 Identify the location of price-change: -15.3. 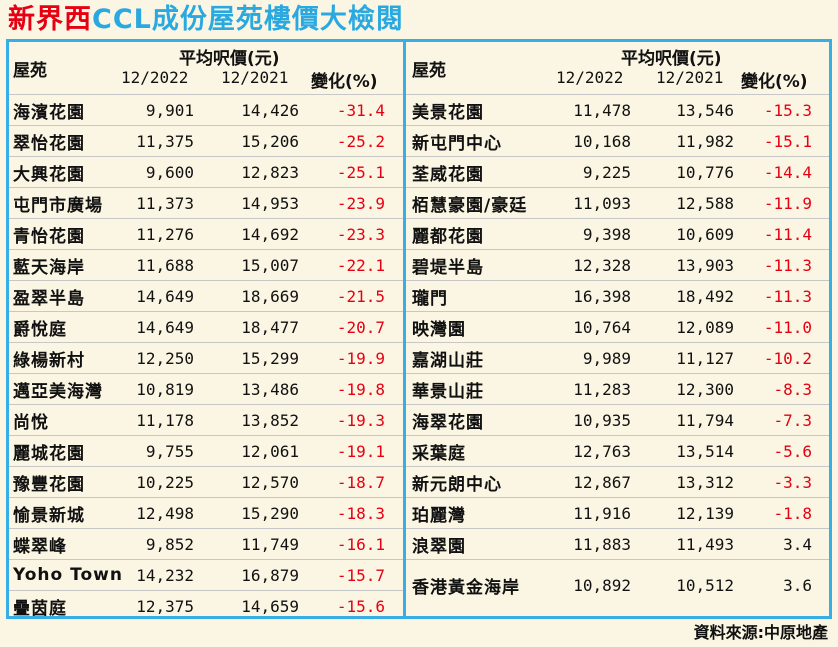
(787, 110).